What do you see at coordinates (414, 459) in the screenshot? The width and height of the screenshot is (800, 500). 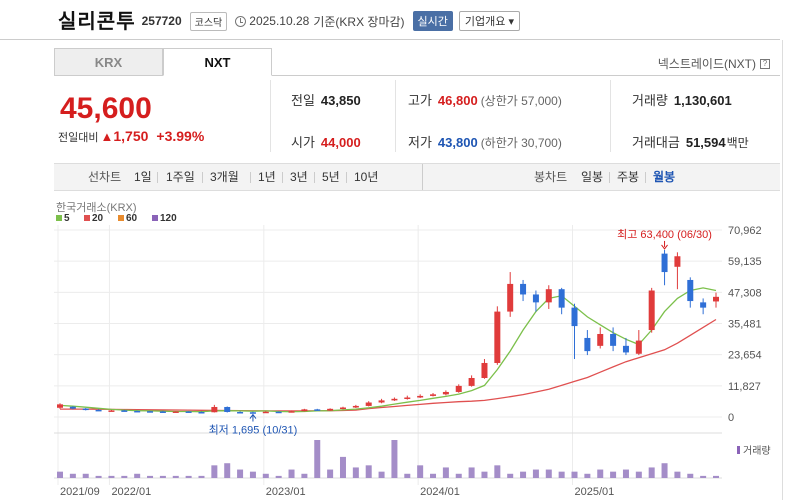 I see `volume-bars: 거래량` at bounding box center [414, 459].